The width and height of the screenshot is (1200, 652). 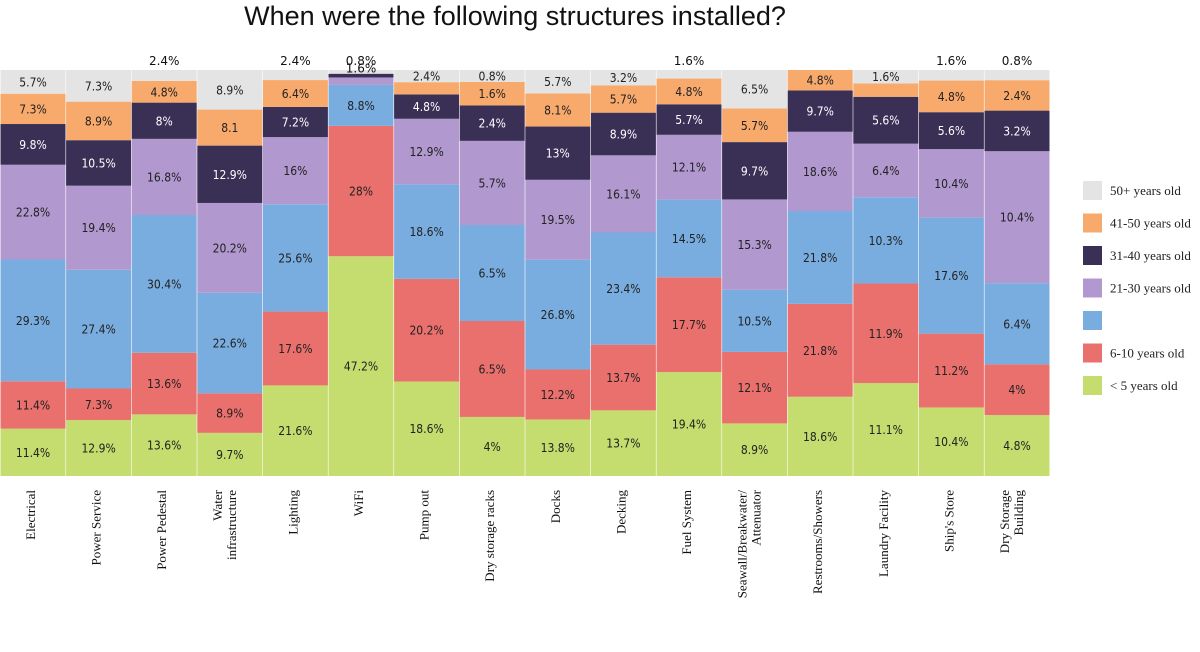 I want to click on bar-segment-ship-s-store-6-10-years-old, so click(x=951, y=370).